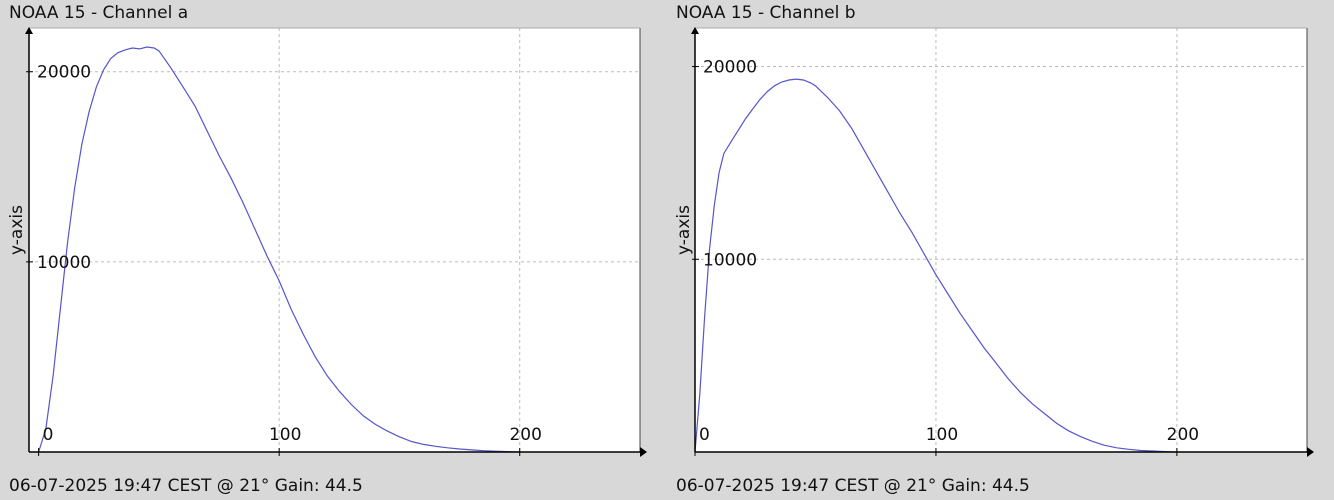  Describe the element at coordinates (99, 13) in the screenshot. I see `chart-title: NOAA 15 - Channel a` at that location.